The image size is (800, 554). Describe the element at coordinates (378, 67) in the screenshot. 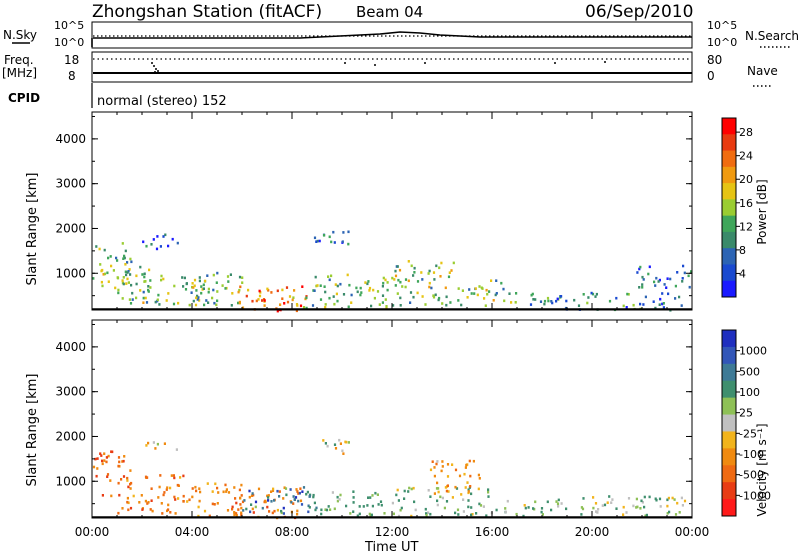

I see `nave-dropouts` at that location.